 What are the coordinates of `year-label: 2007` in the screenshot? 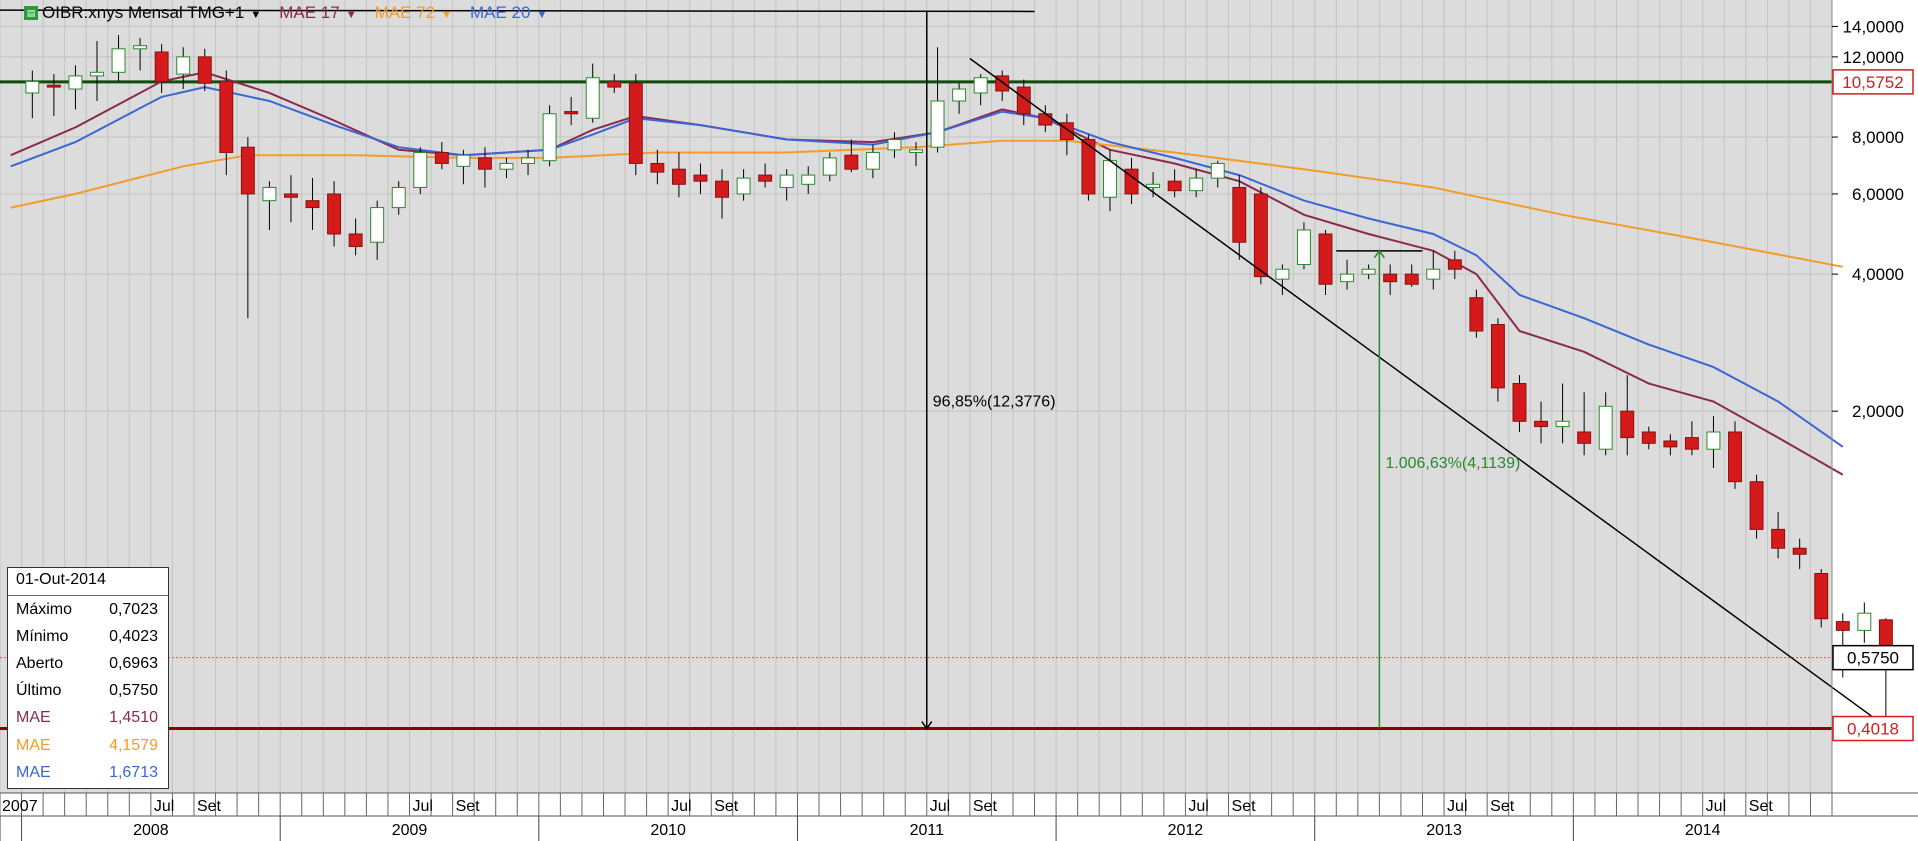 It's located at (20, 806).